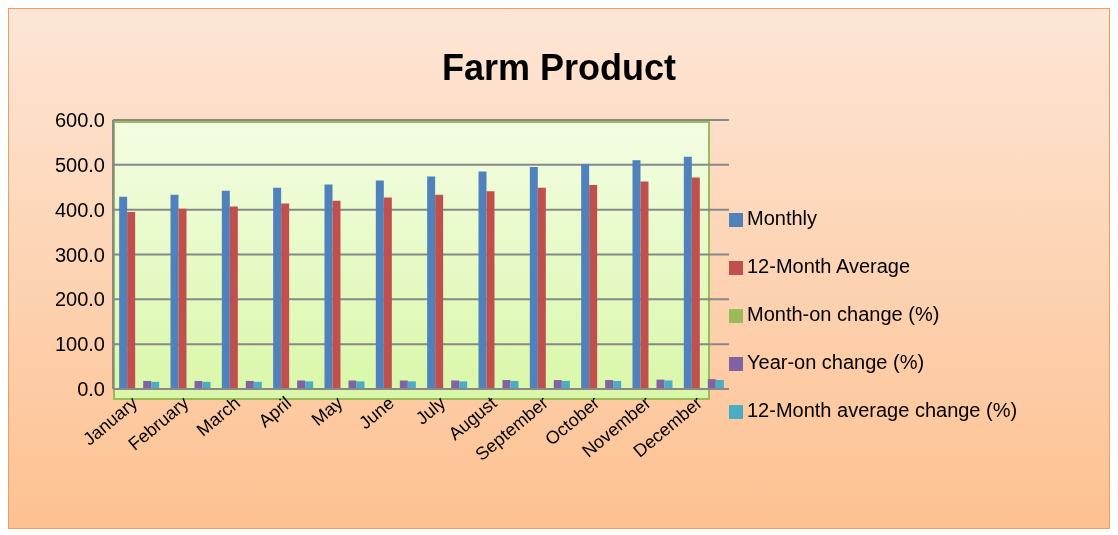  What do you see at coordinates (79, 299) in the screenshot?
I see `y-tick-label: 200.0` at bounding box center [79, 299].